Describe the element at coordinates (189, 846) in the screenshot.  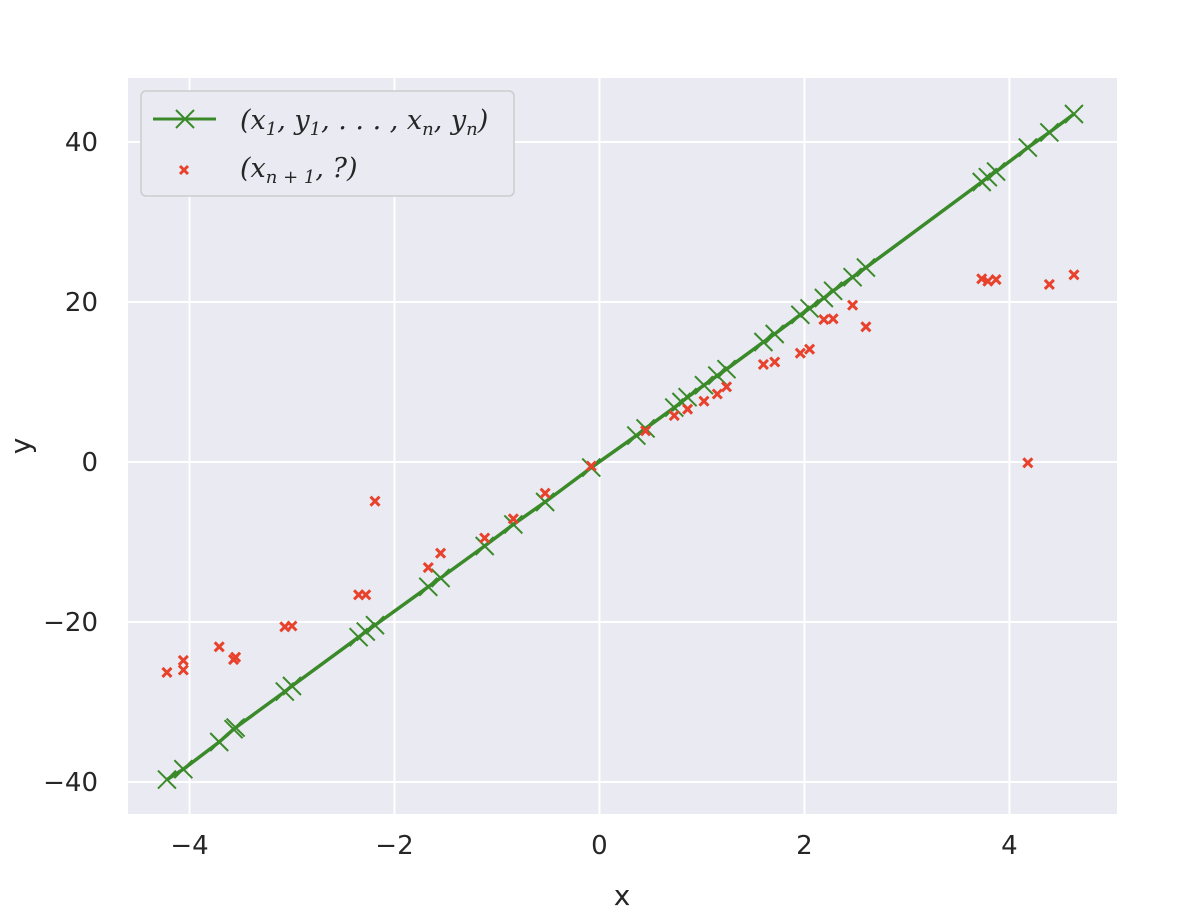
I see `x-tick-label: −4` at that location.